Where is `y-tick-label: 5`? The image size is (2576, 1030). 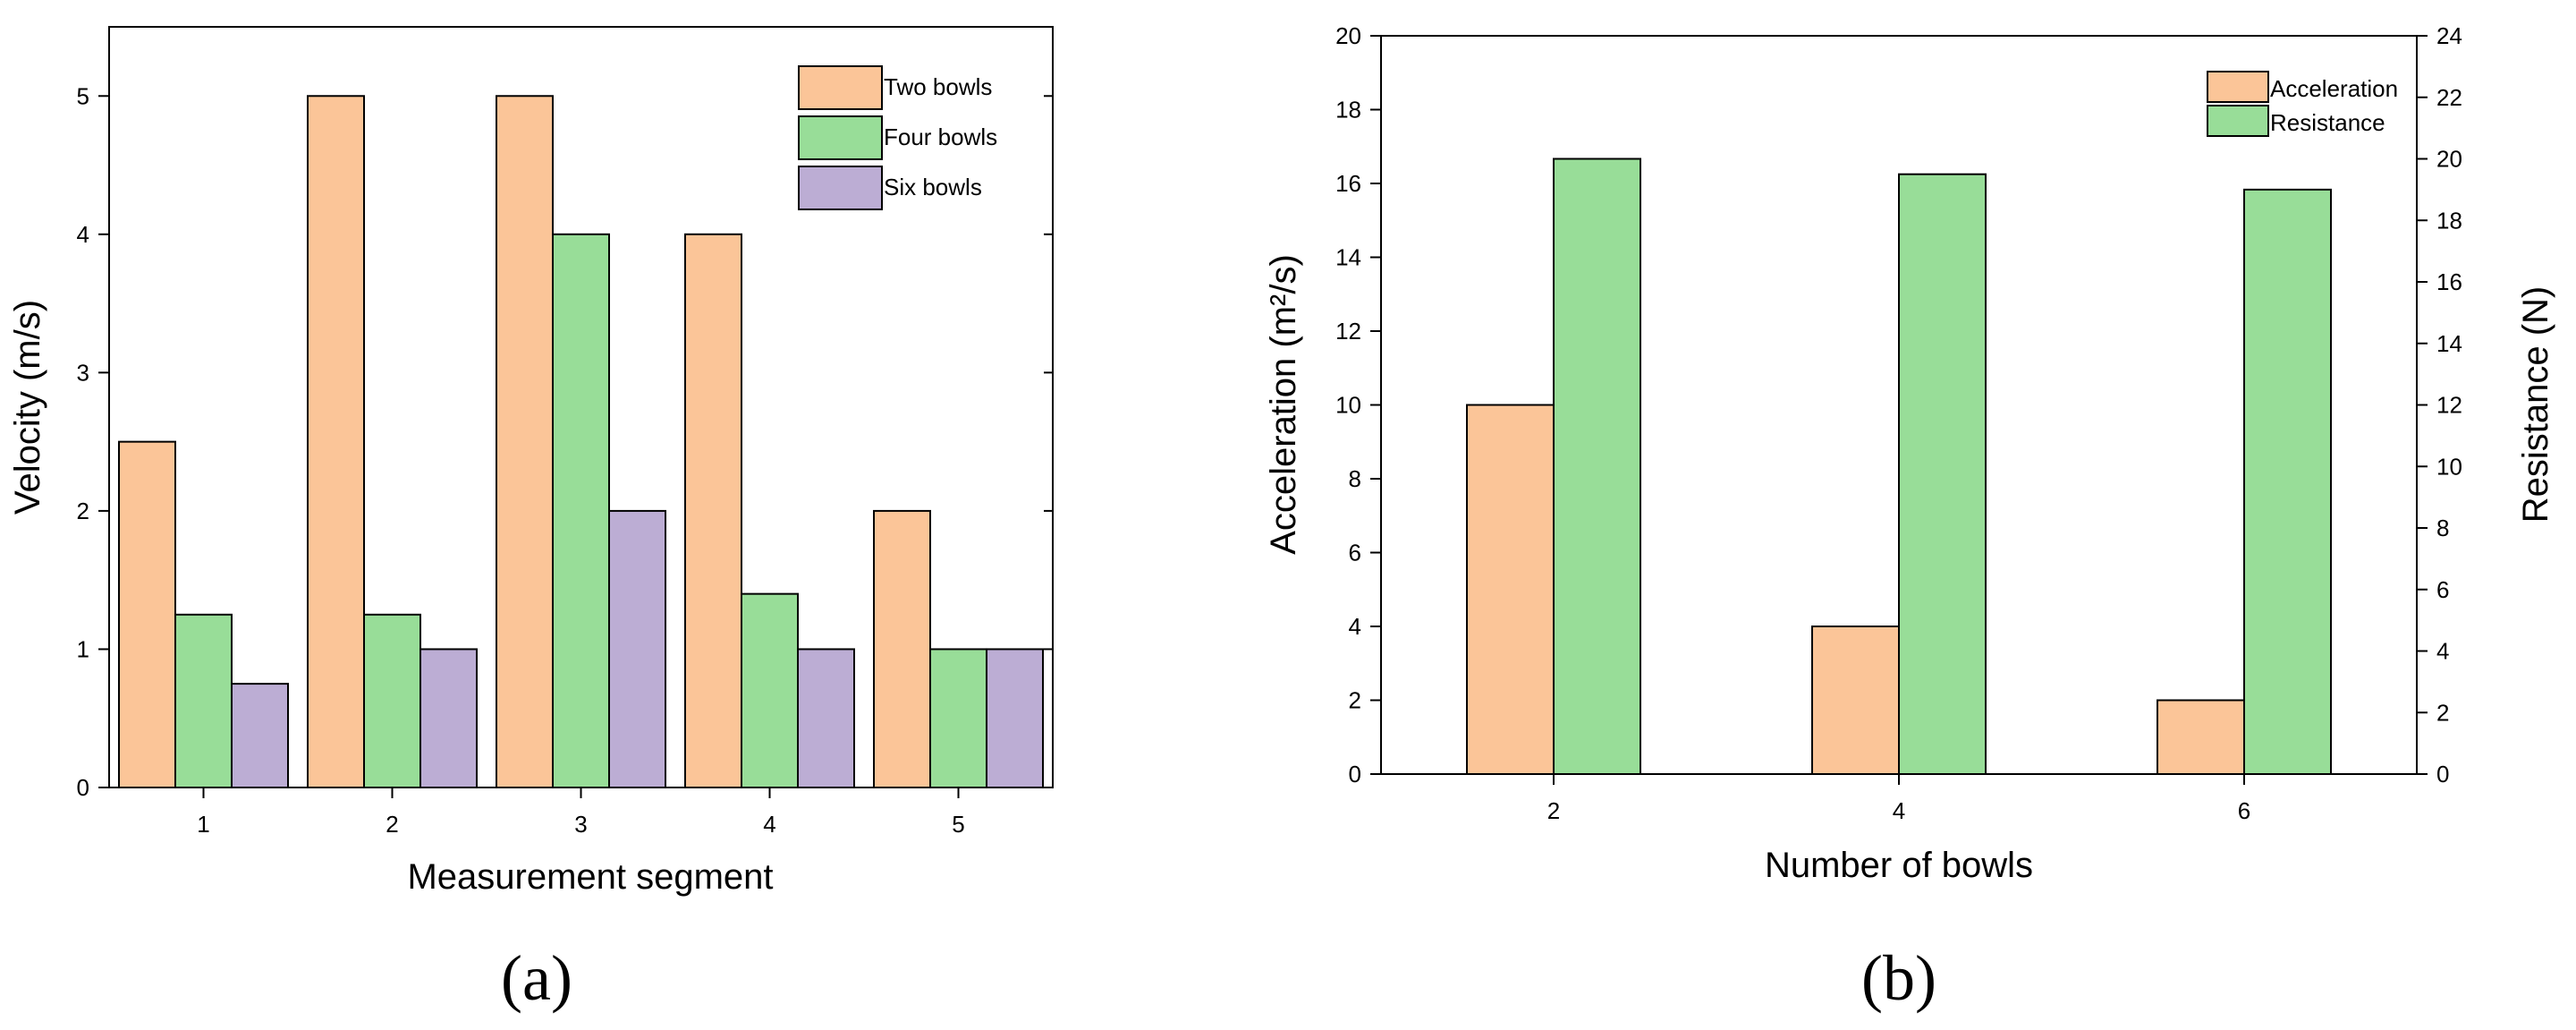 y-tick-label: 5 is located at coordinates (83, 95).